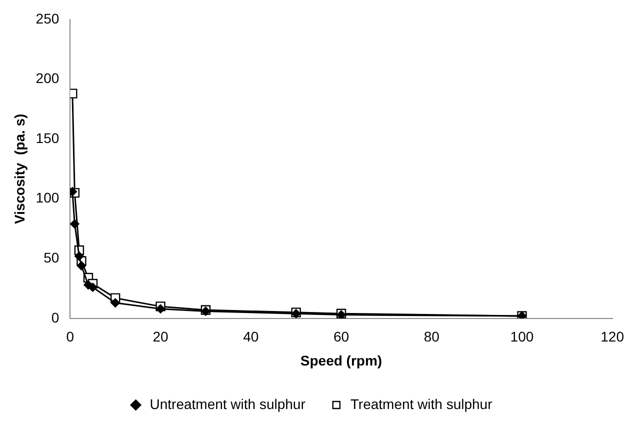  I want to click on y-tick-label: 200, so click(48, 78).